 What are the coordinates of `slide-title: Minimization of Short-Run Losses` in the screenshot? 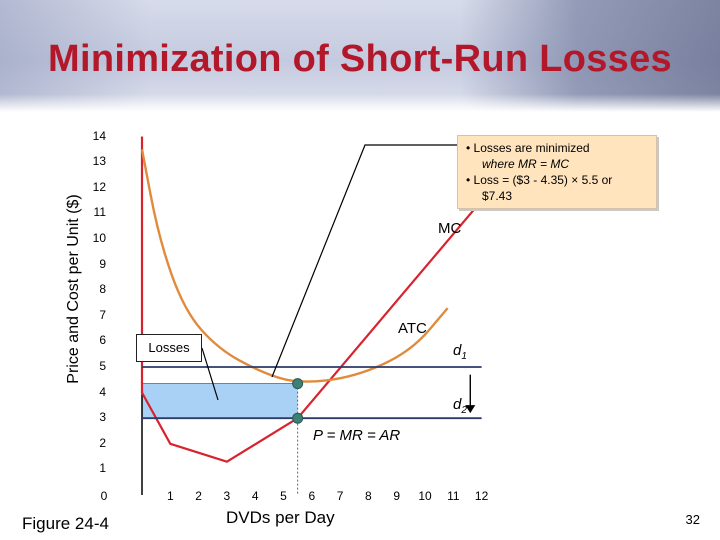 It's located at (360, 59).